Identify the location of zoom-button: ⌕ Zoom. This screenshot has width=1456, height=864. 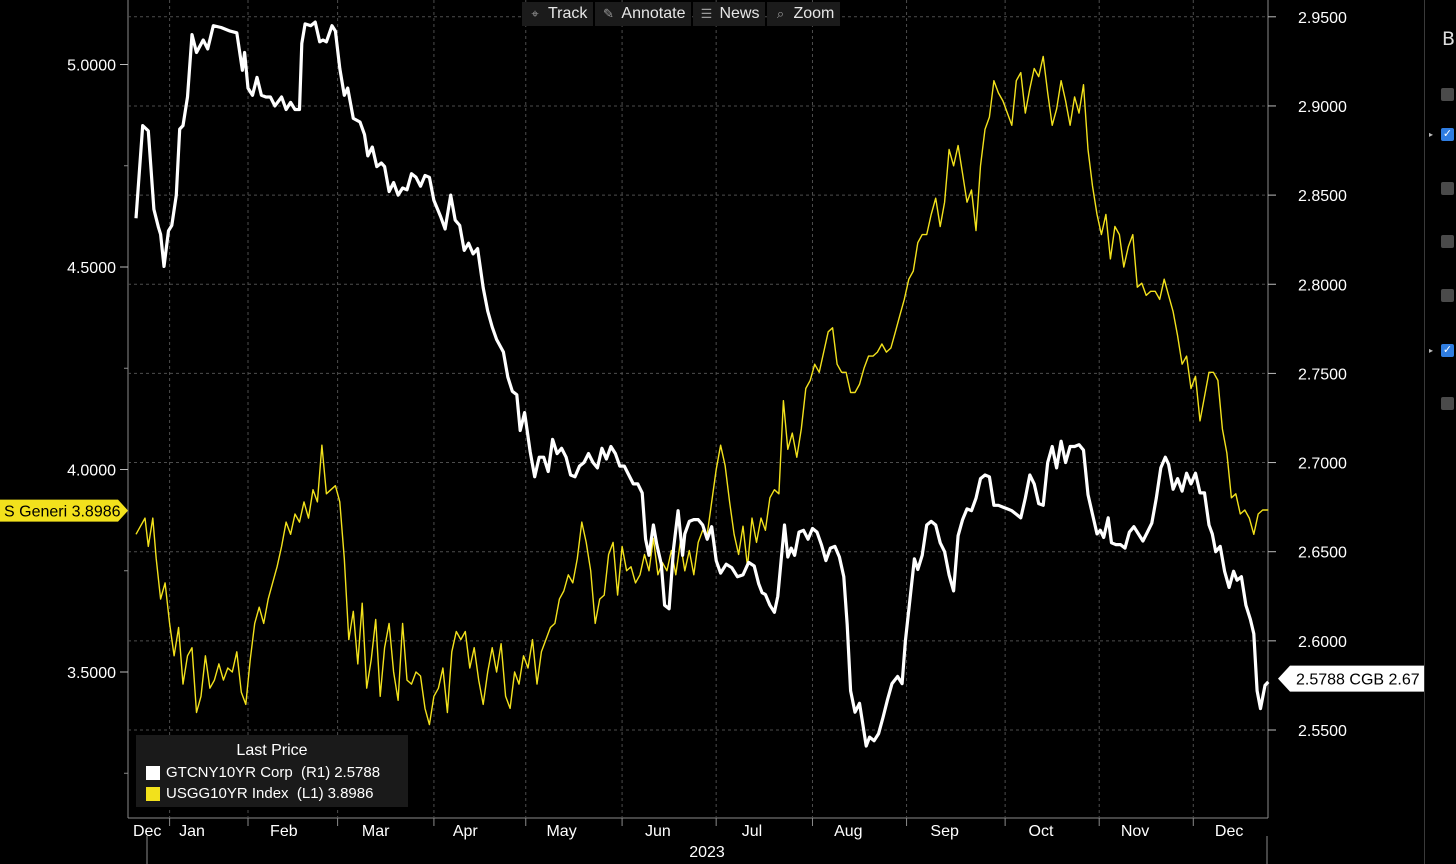
(804, 14).